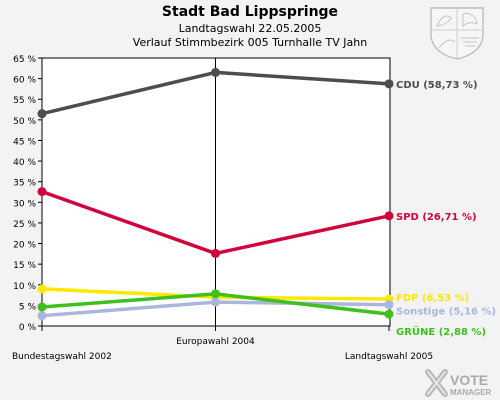 The height and width of the screenshot is (400, 500). I want to click on vote-manager-logo: VOTE MANAGER, so click(458, 383).